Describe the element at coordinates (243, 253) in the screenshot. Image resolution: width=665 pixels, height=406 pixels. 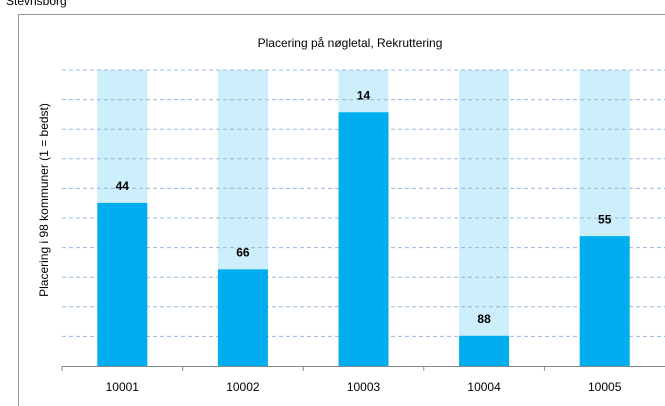
I see `value-label: 66` at that location.